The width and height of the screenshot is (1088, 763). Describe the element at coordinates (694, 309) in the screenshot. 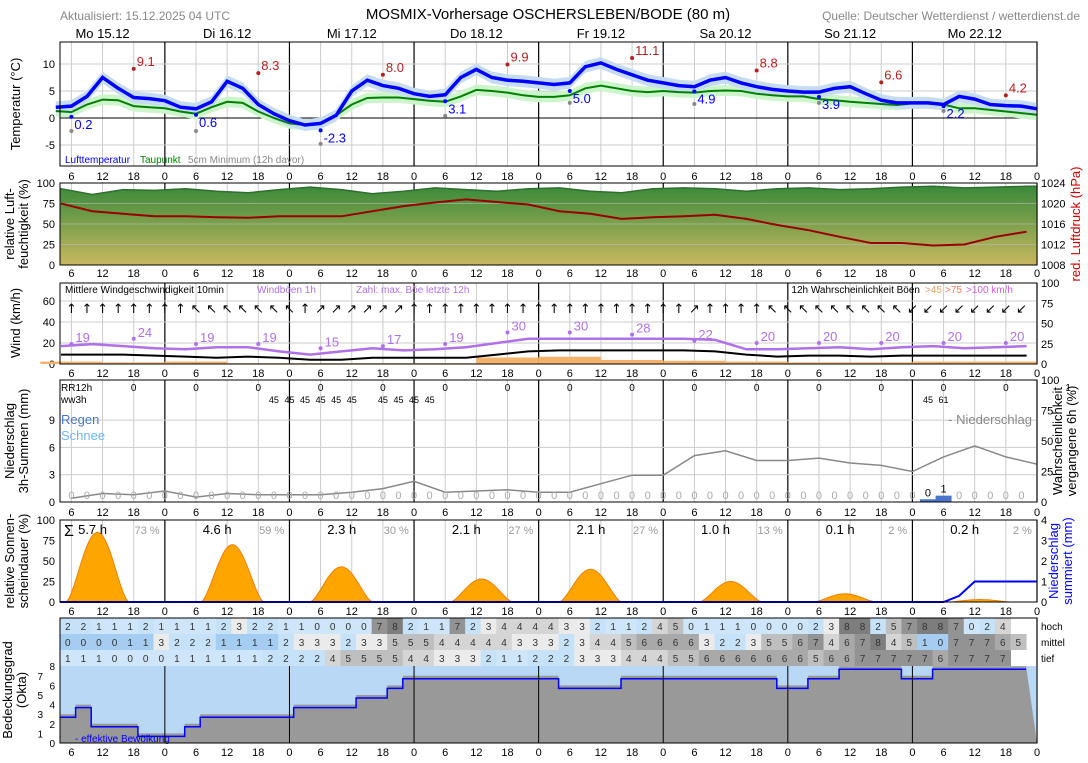

I see `wind-direction-arrow-icon: ↗` at that location.